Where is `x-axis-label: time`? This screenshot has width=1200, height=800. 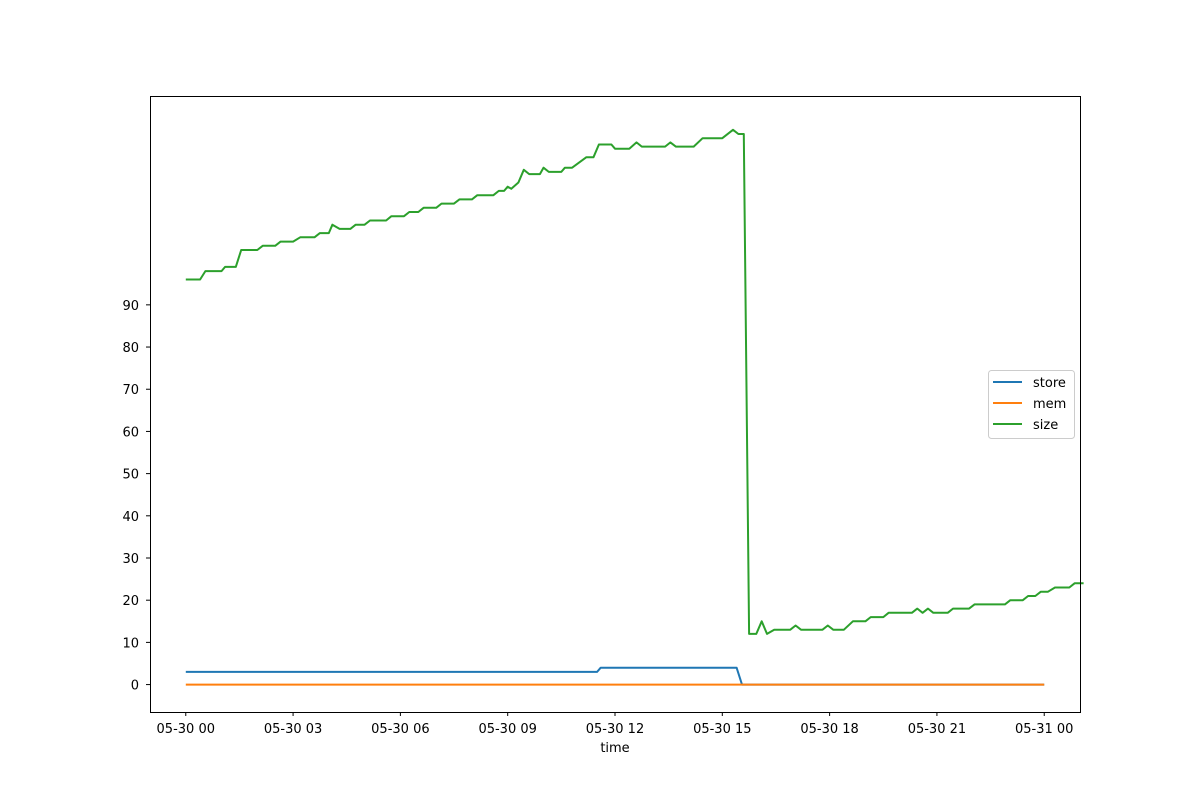 x-axis-label: time is located at coordinates (614, 748).